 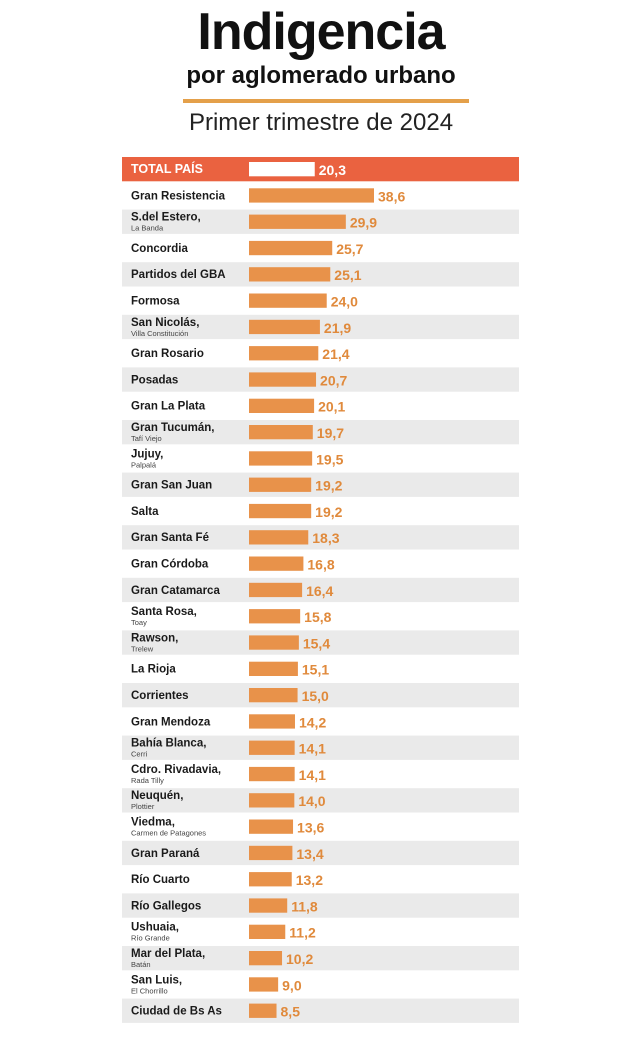 I want to click on category-label: Santa Rosa,, so click(x=164, y=612).